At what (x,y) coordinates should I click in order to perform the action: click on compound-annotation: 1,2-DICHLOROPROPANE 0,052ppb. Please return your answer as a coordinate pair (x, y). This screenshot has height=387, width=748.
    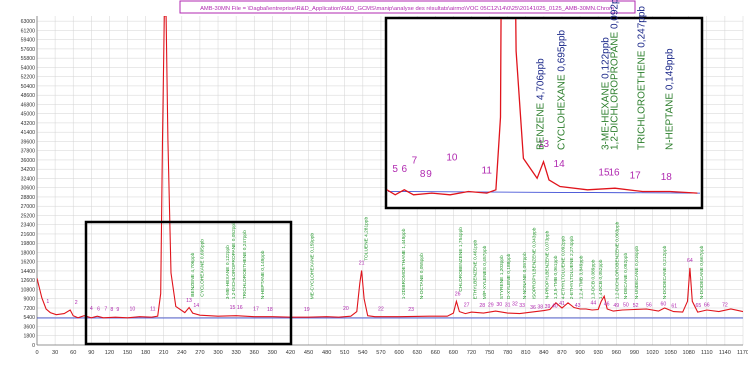
    Looking at the image, I should click on (234, 260).